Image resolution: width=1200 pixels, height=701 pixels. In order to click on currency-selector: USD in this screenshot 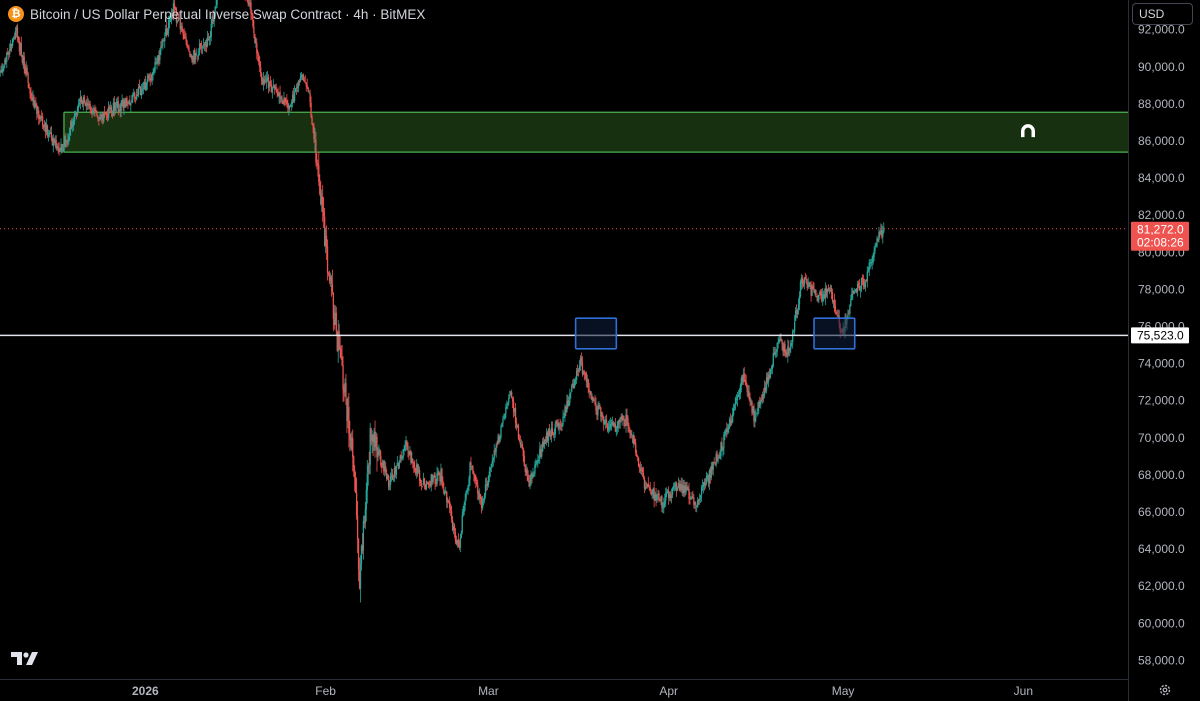, I will do `click(1162, 14)`.